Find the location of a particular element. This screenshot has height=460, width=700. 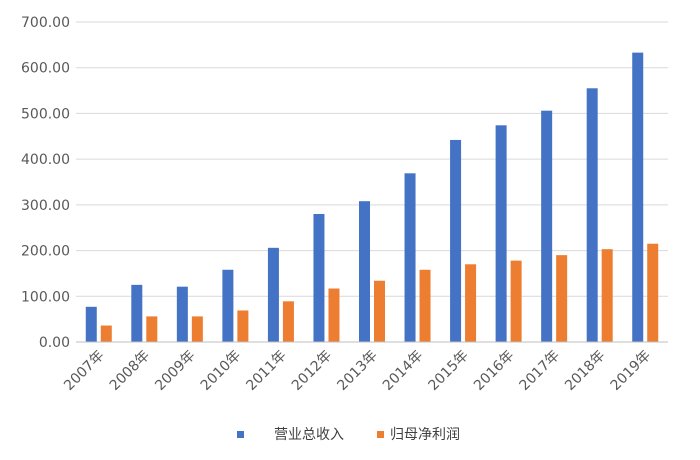

x-tick-label: 2008年 is located at coordinates (130, 371).